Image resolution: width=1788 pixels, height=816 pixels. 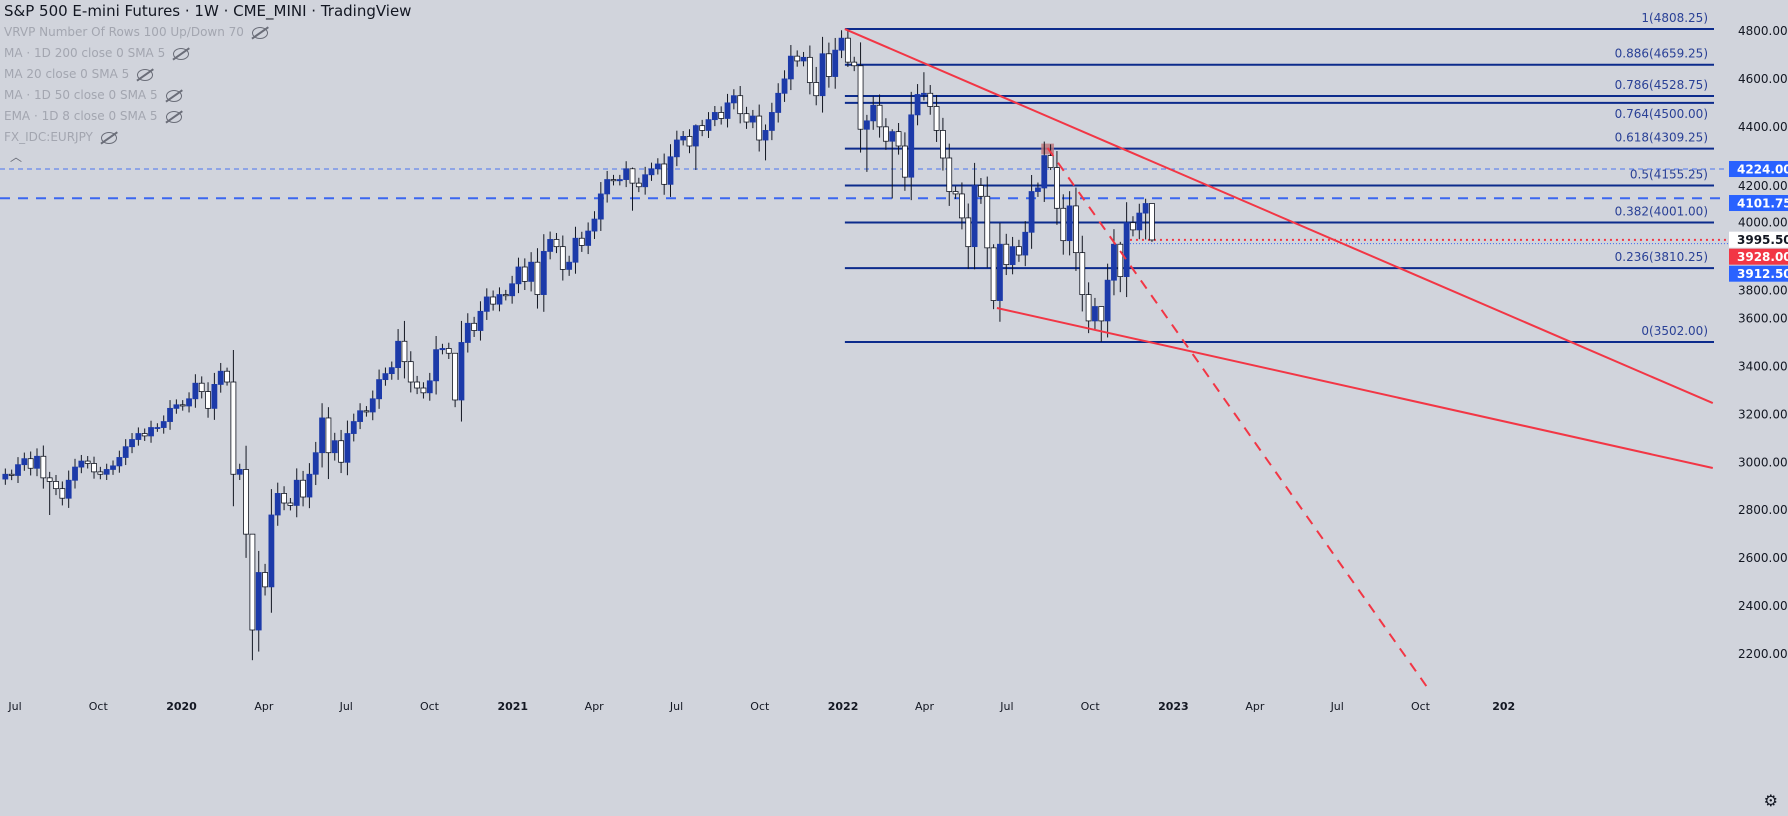 What do you see at coordinates (1770, 800) in the screenshot?
I see `gear-icon: ⚙` at bounding box center [1770, 800].